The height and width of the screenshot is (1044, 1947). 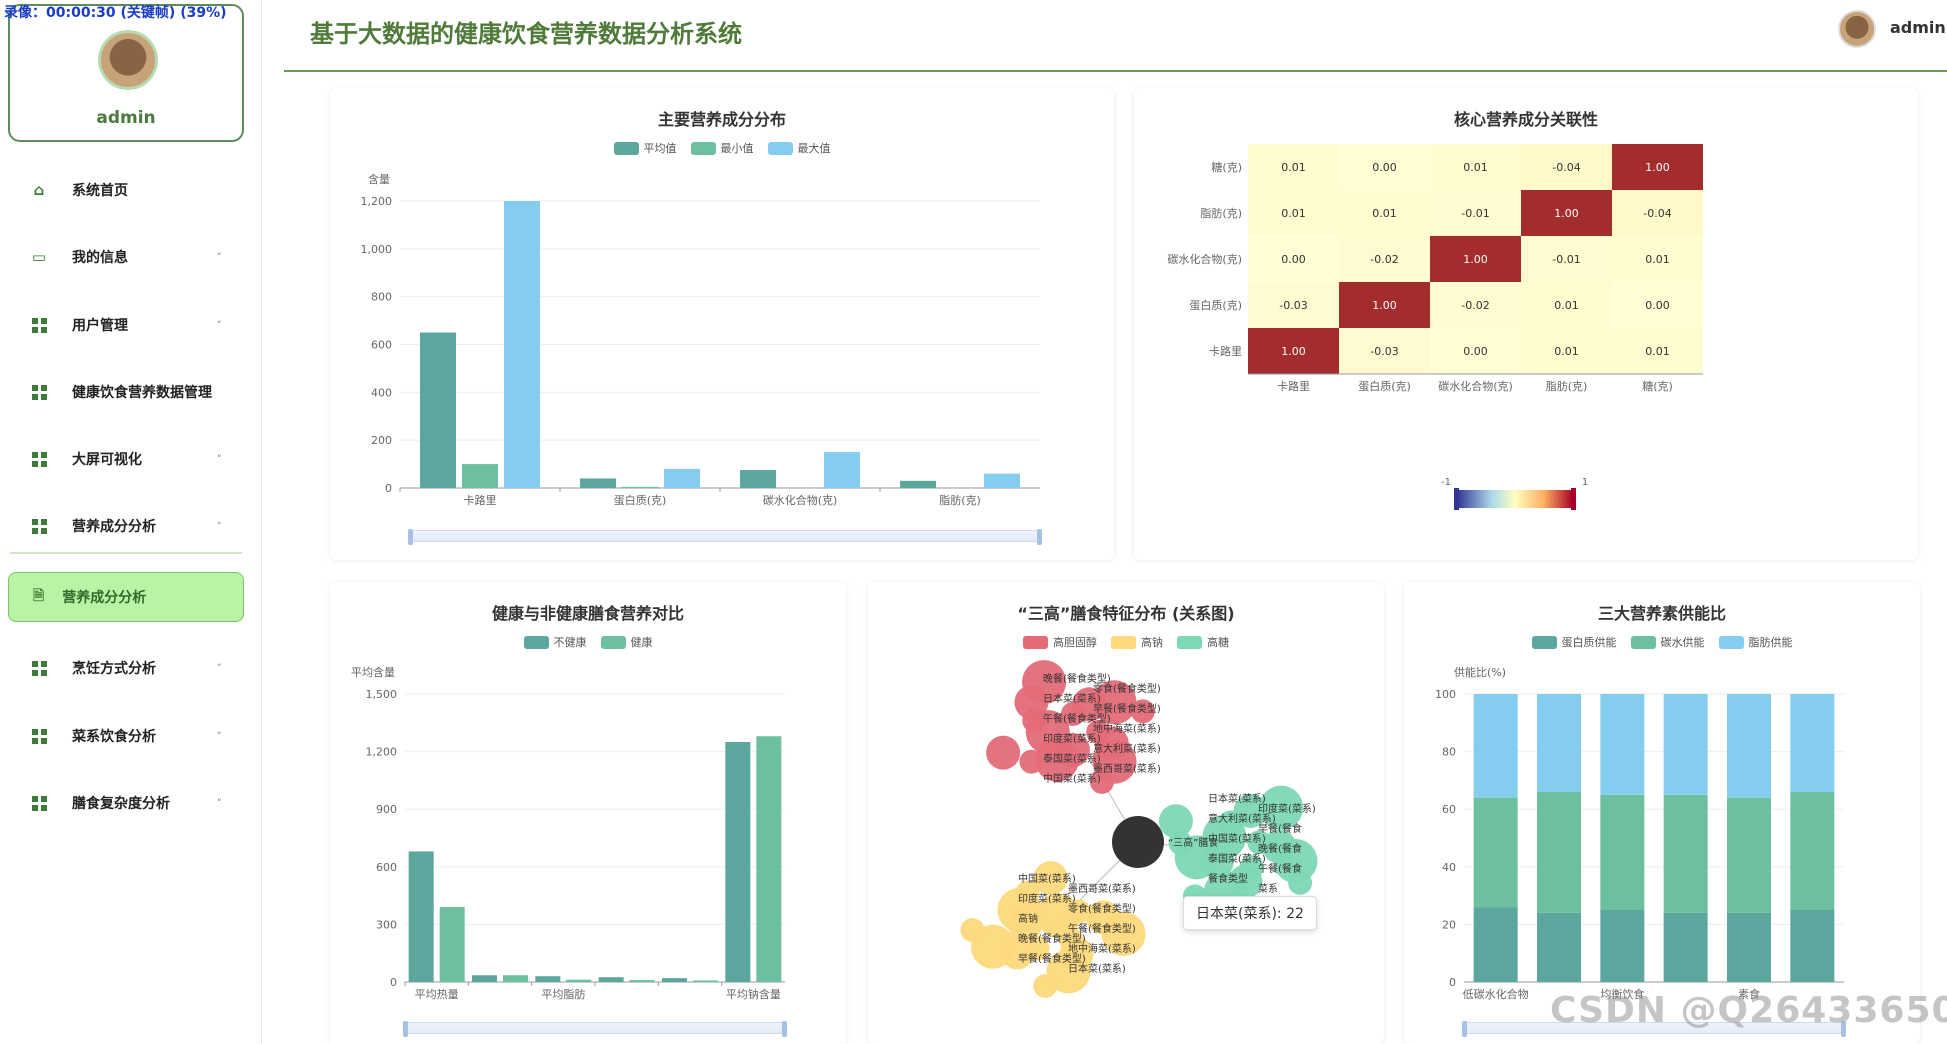 What do you see at coordinates (1268, 889) in the screenshot?
I see `graph-node-label: 菜系` at bounding box center [1268, 889].